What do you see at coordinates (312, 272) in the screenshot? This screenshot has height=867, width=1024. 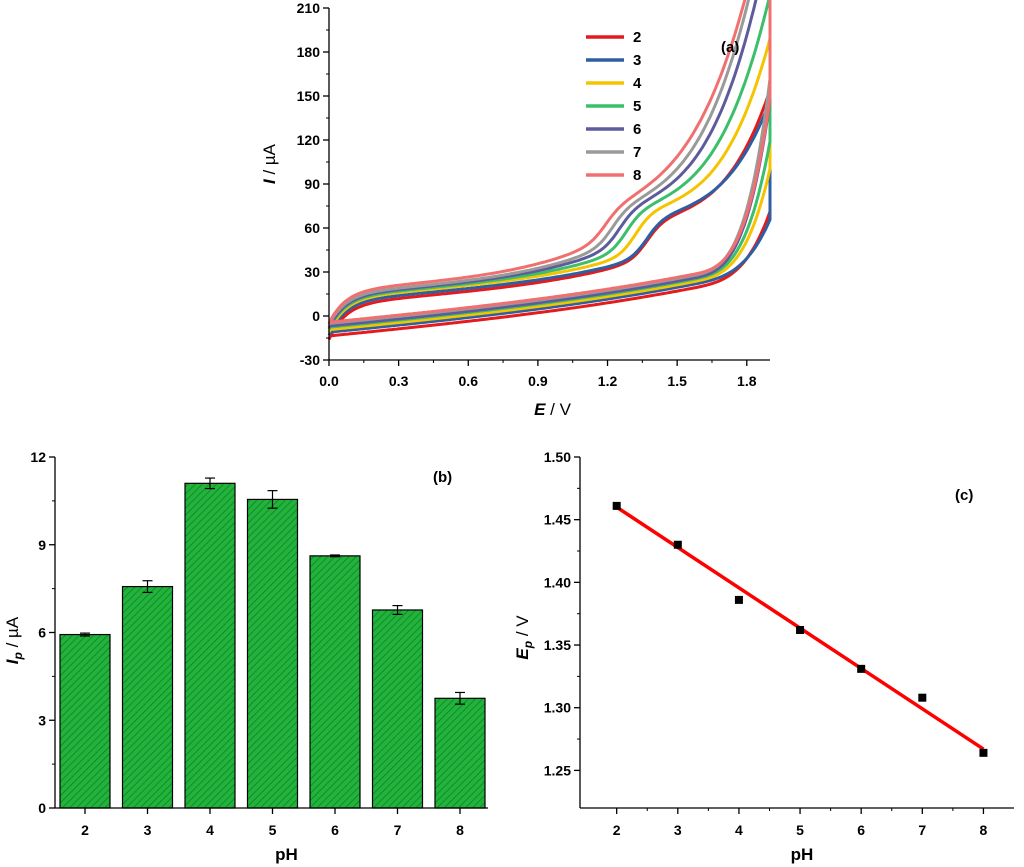 I see `y-tick-label: 30` at bounding box center [312, 272].